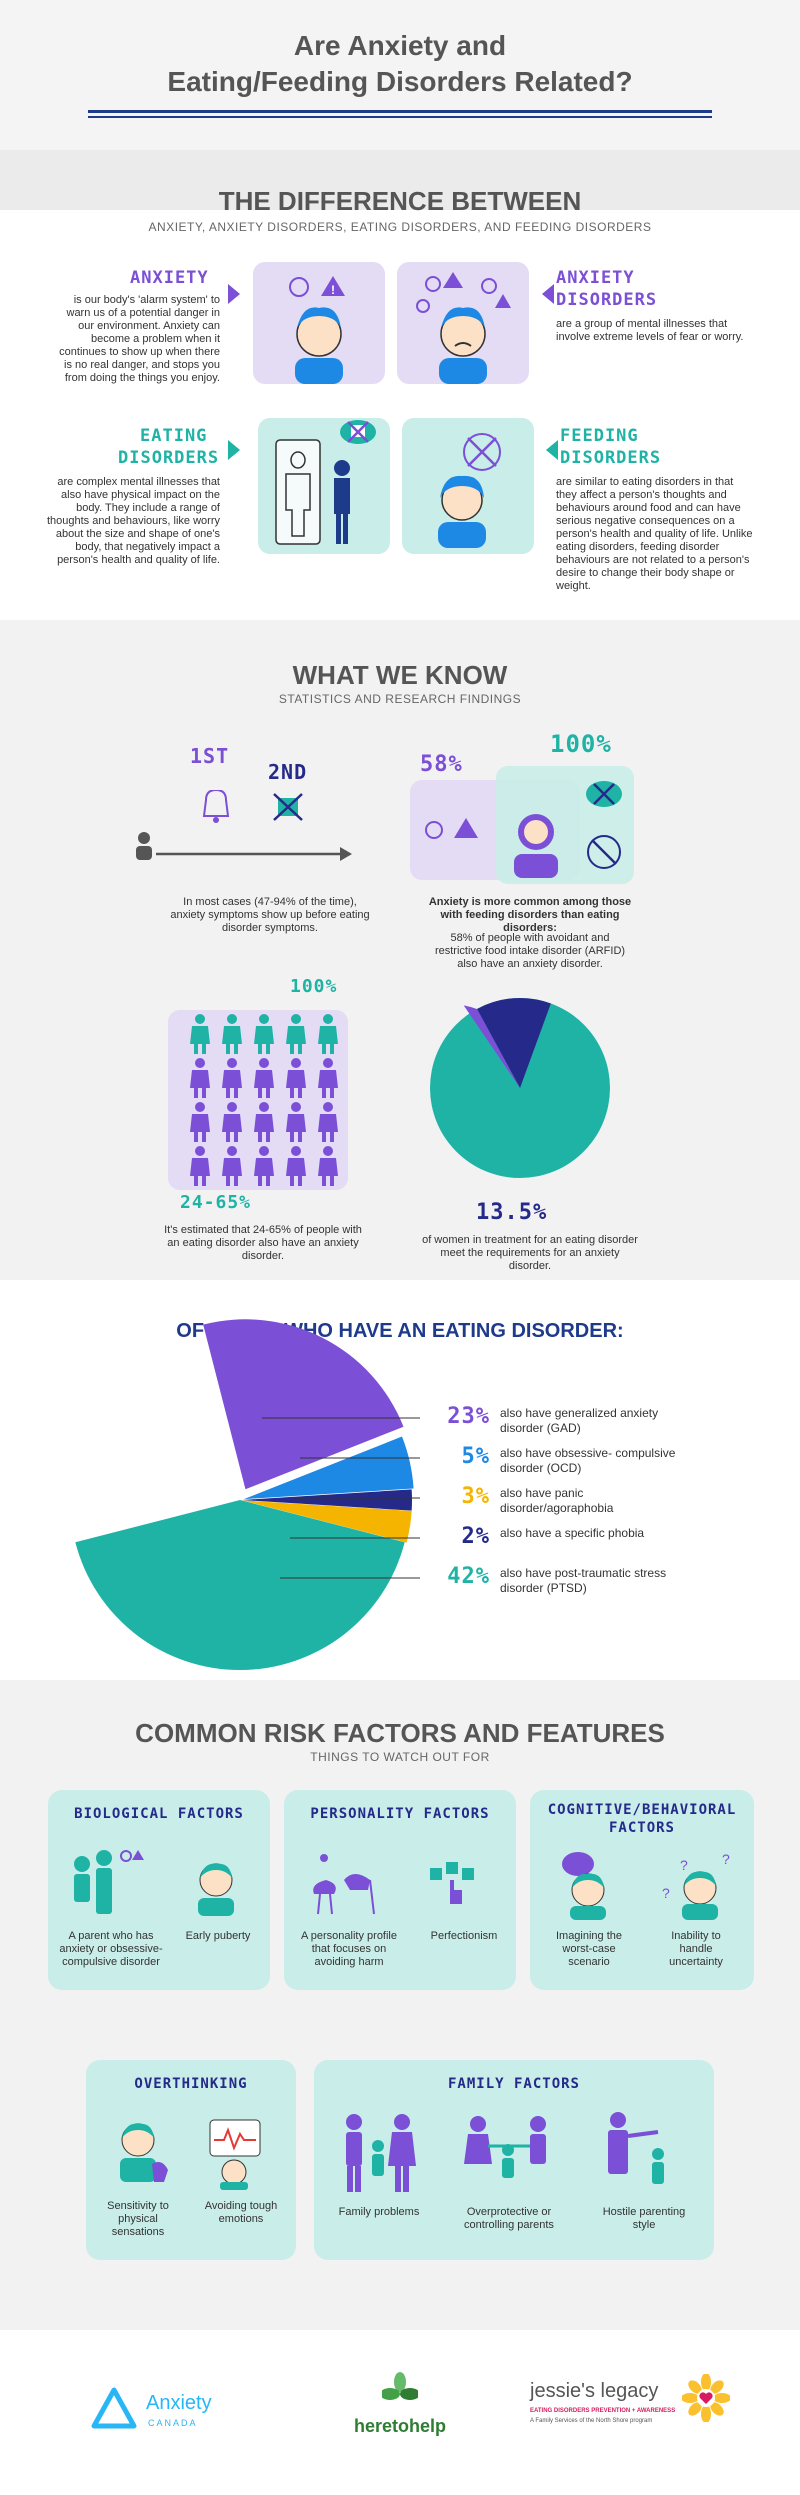 Image resolution: width=800 pixels, height=2495 pixels. Describe the element at coordinates (179, 2403) in the screenshot. I see `anxiety-canada-name: Anxiety` at that location.